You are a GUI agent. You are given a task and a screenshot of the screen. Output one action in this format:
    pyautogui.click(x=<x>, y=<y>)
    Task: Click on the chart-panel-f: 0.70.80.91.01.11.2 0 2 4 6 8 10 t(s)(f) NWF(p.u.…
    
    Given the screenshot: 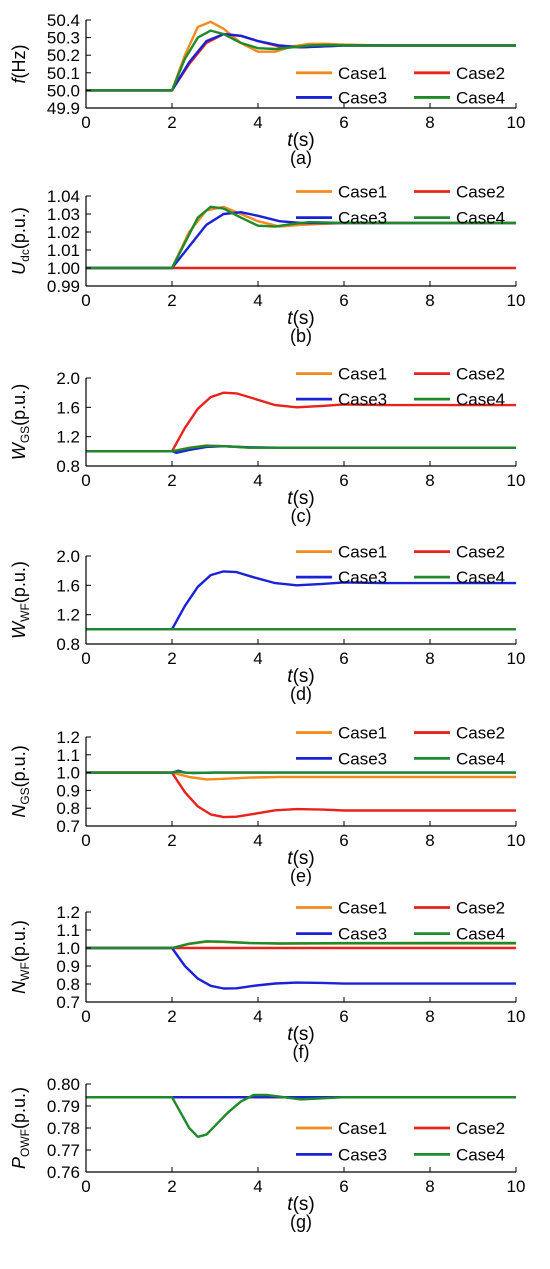 What is the action you would take?
    pyautogui.click(x=267, y=981)
    